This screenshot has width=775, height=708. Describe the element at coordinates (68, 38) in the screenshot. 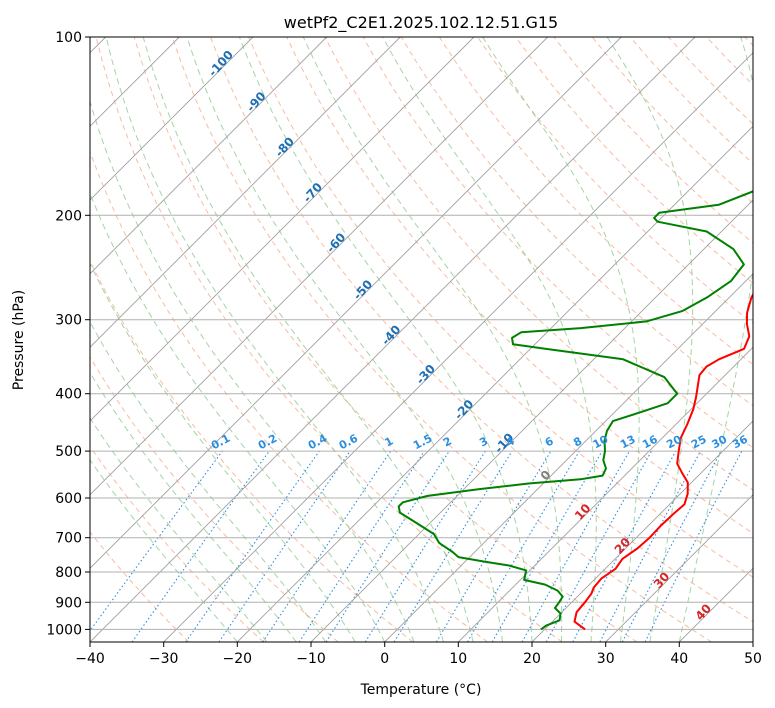

I see `y-tick-label: 100` at that location.